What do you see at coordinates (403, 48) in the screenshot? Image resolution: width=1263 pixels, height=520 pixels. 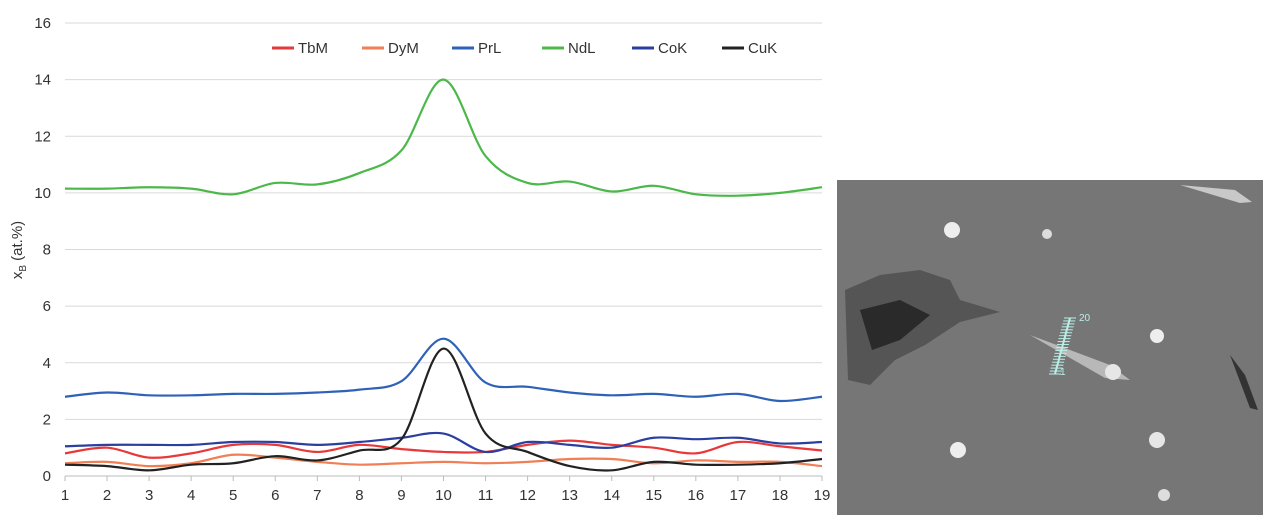 I see `legend-label: DyM` at bounding box center [403, 48].